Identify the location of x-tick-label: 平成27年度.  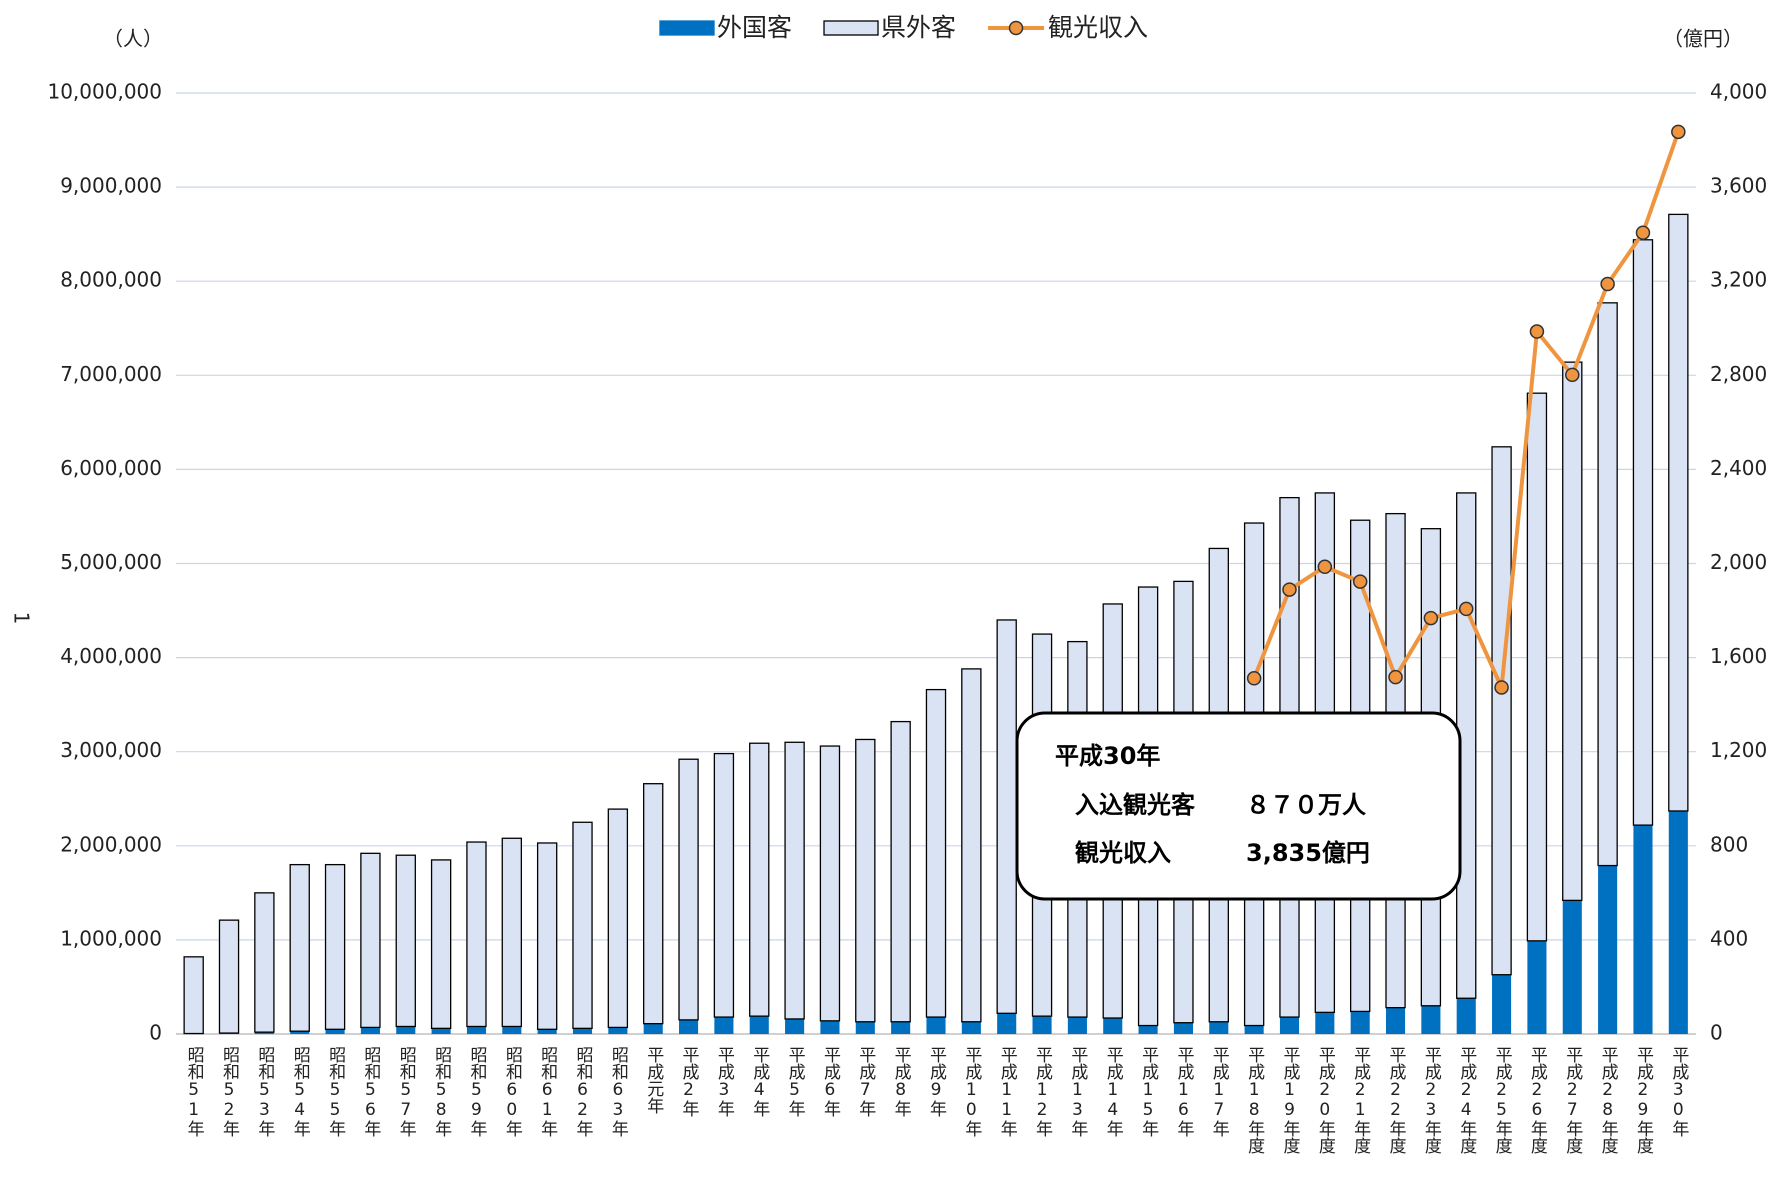
(1572, 1100).